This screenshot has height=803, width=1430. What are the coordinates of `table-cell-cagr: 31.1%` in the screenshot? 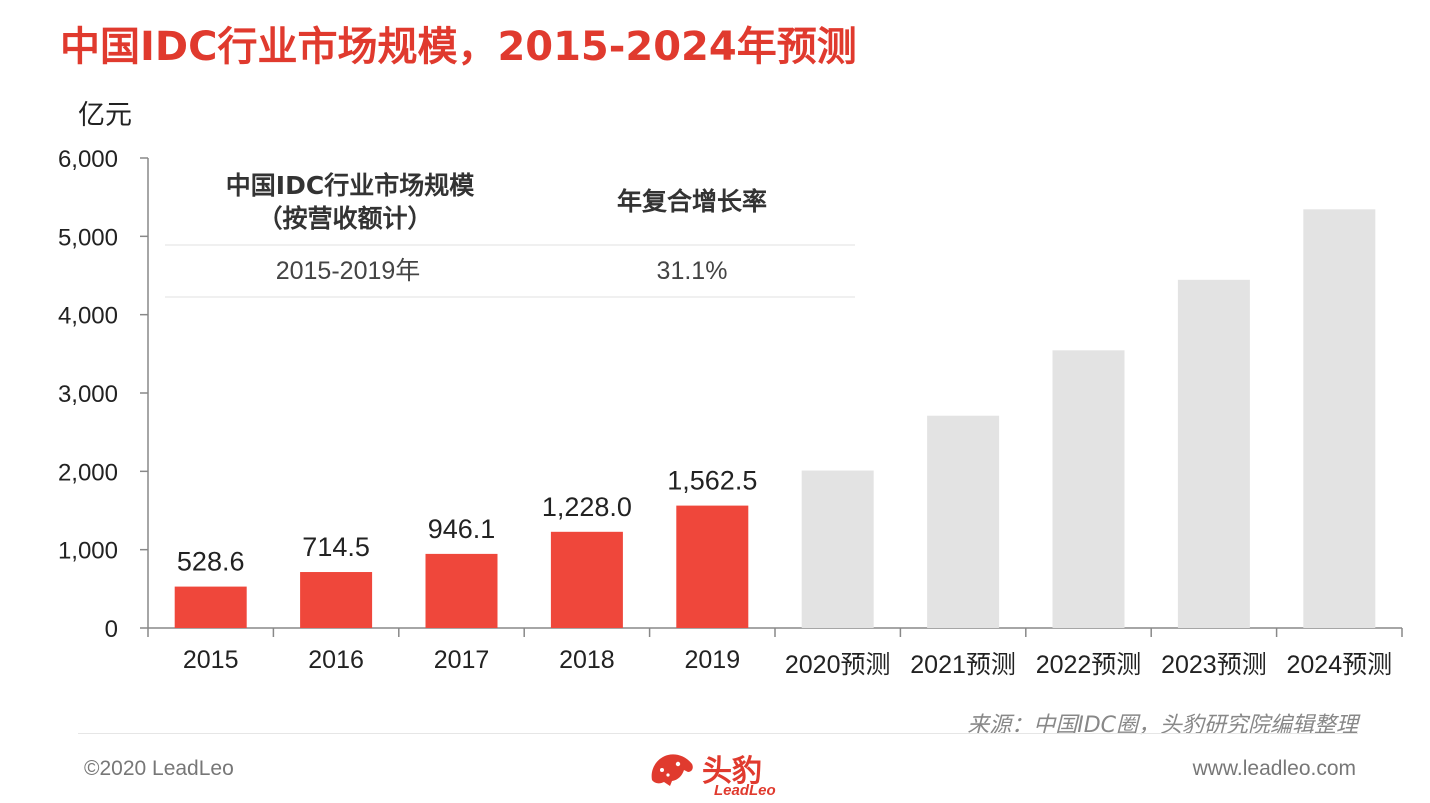 It's located at (692, 271).